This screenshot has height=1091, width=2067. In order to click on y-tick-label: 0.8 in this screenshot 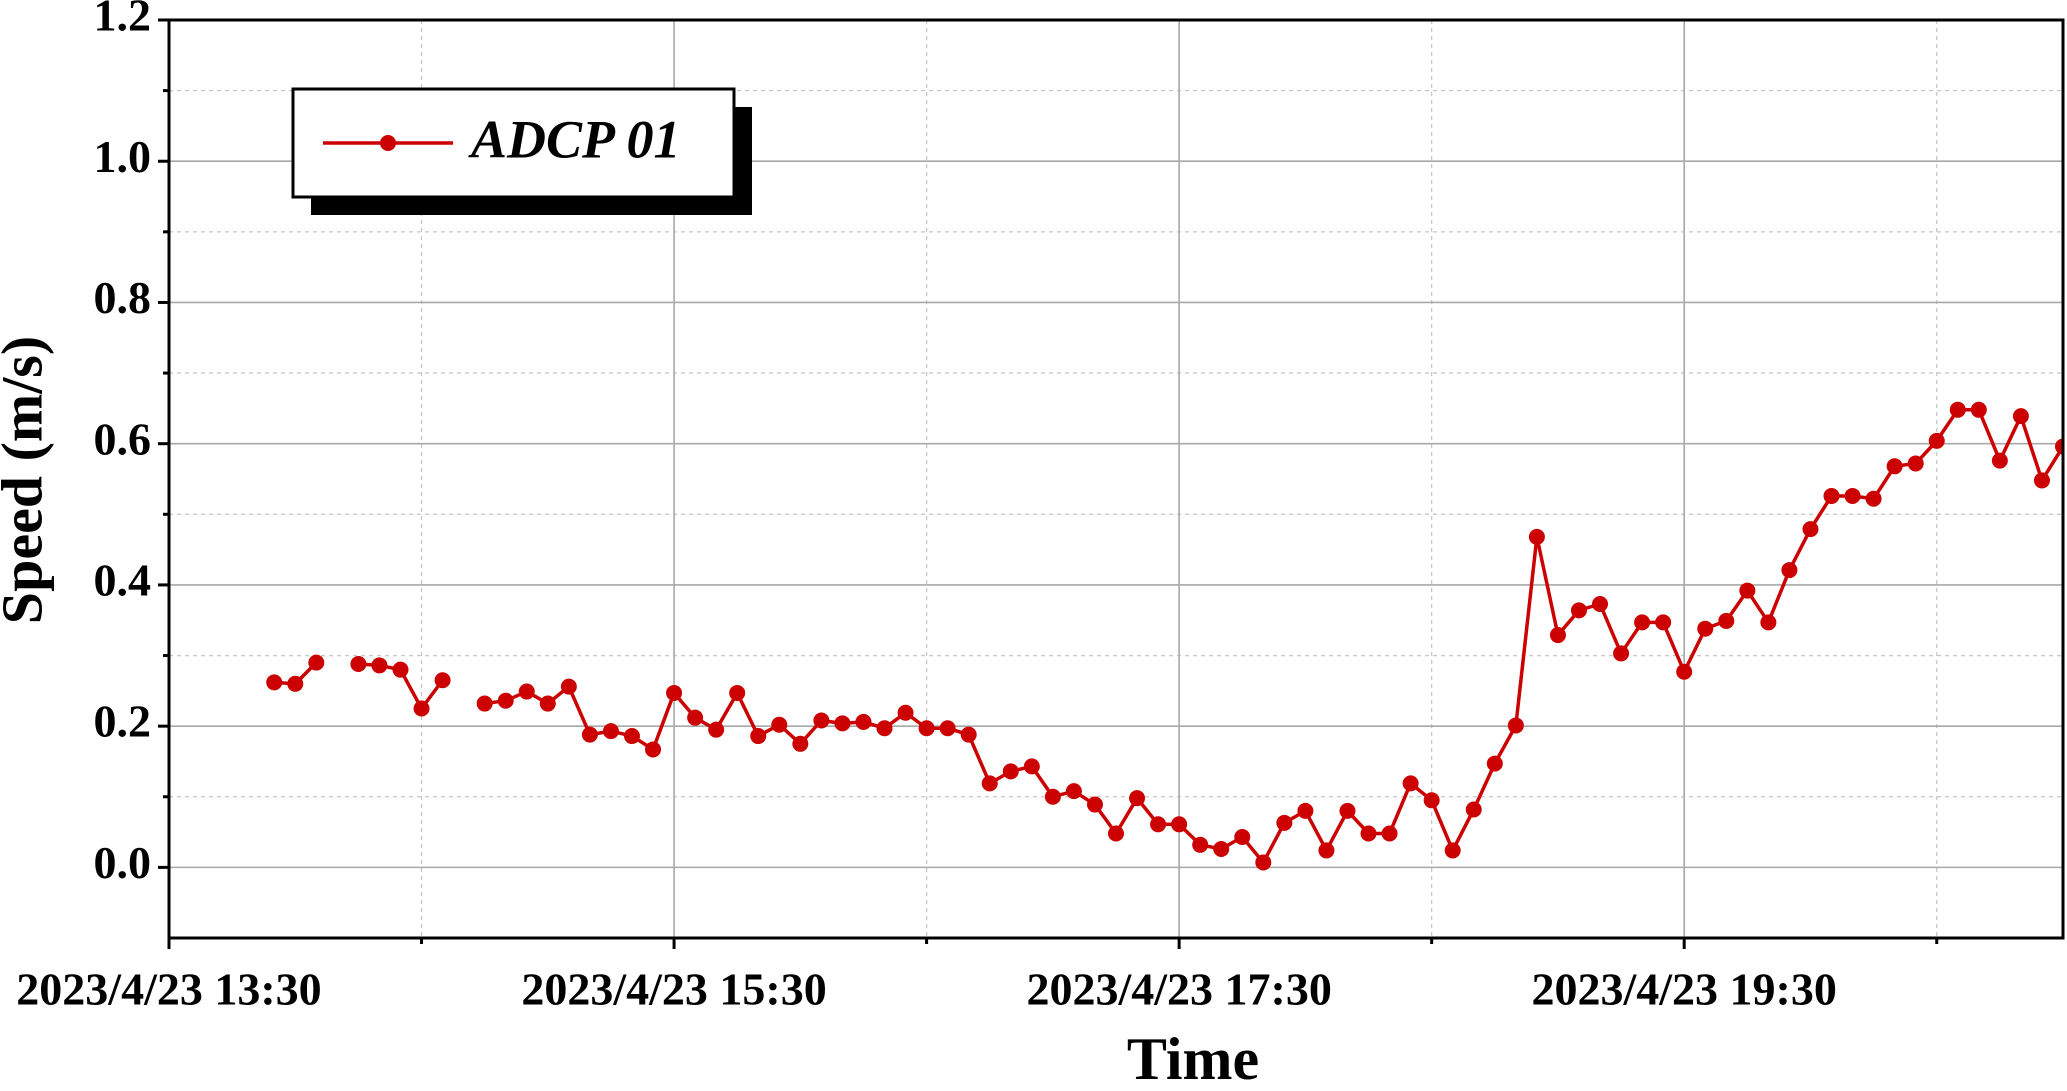, I will do `click(123, 297)`.